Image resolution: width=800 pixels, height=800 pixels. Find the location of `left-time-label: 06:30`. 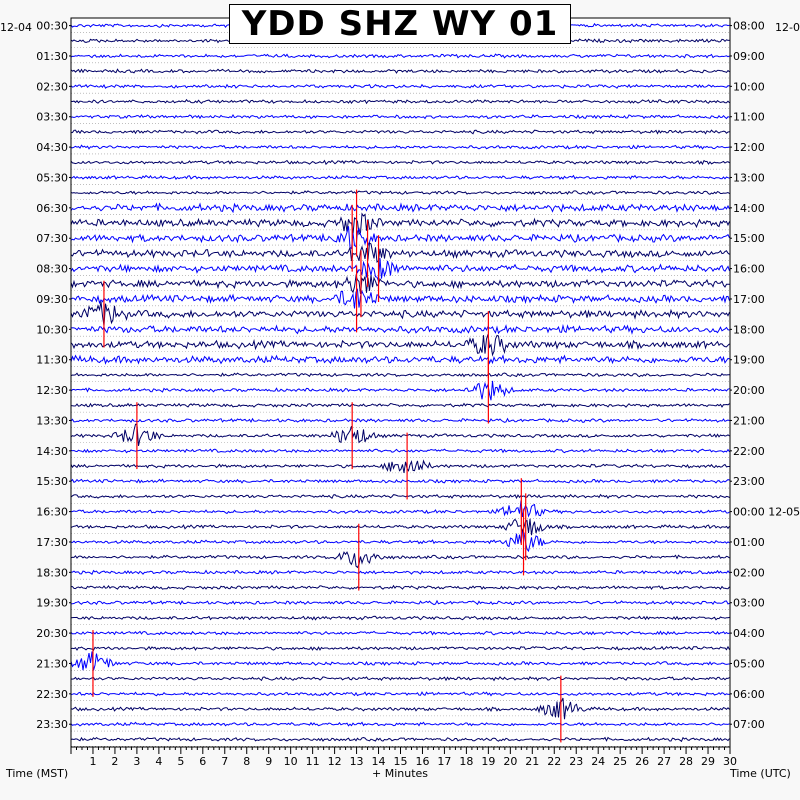

left-time-label: 06:30 is located at coordinates (52, 208).